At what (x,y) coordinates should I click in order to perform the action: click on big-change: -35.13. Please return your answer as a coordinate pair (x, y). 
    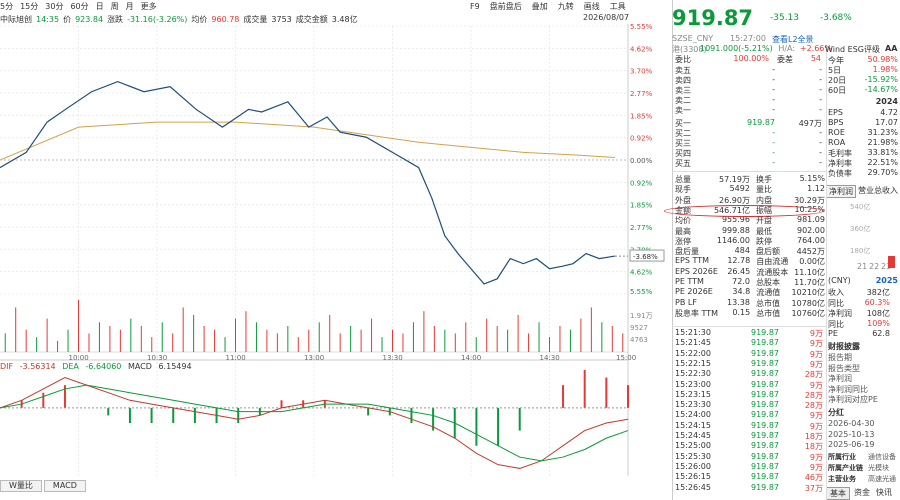
    Looking at the image, I should click on (785, 18).